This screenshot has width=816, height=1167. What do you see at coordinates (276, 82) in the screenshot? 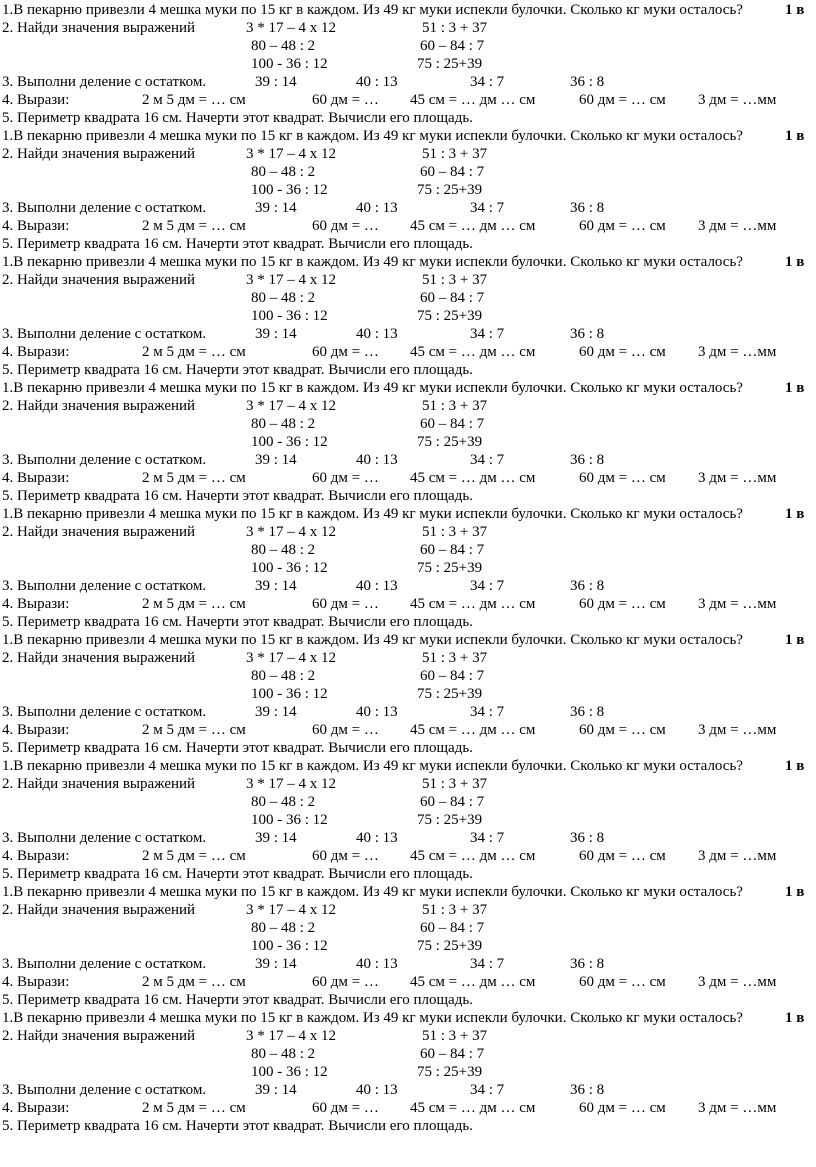
I see `task-3-item: 39 : 14` at bounding box center [276, 82].